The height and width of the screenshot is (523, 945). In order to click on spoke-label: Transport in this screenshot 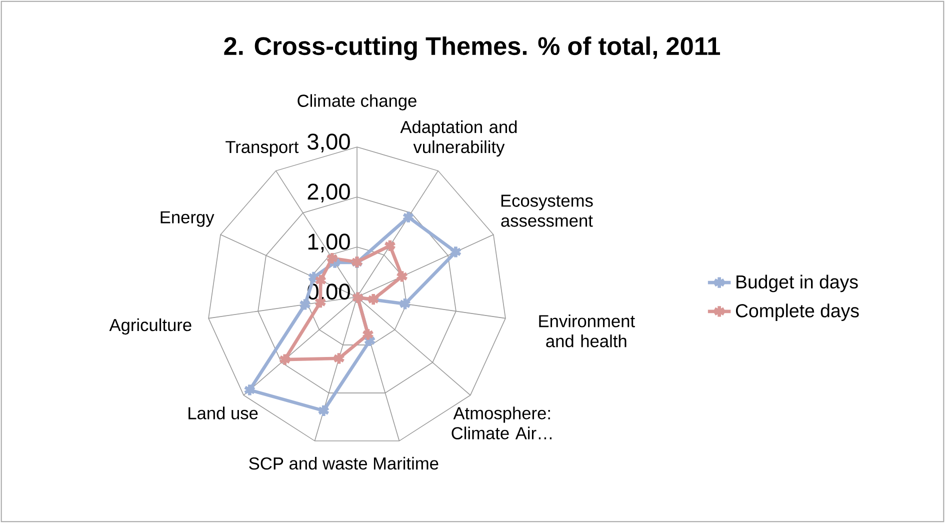, I will do `click(262, 149)`.